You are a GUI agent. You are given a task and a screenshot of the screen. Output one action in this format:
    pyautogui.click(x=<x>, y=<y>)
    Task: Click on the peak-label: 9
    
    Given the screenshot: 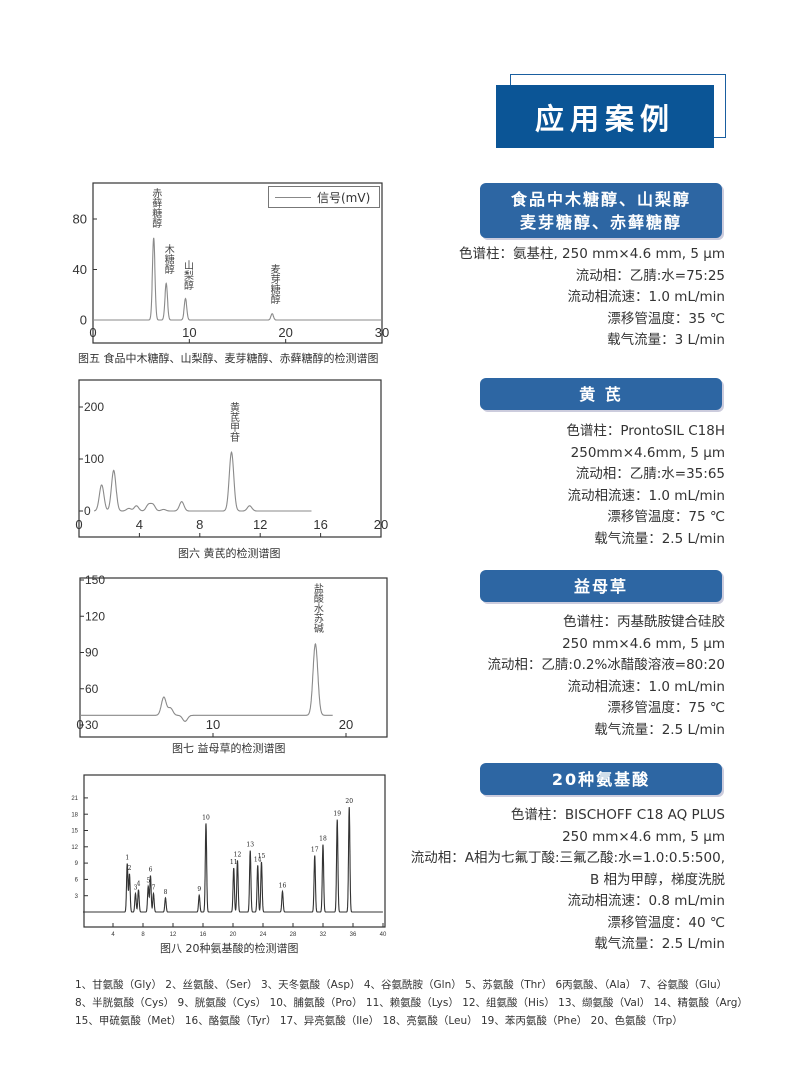 What is the action you would take?
    pyautogui.click(x=199, y=889)
    